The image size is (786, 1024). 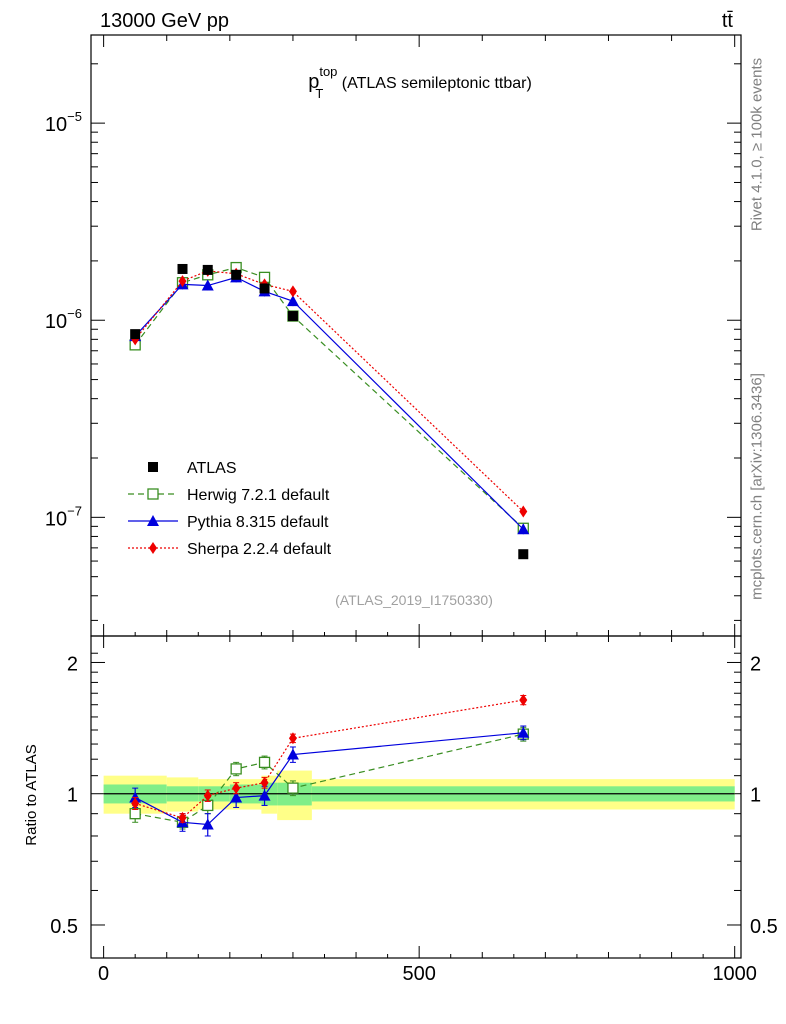 I want to click on legend-label: ATLAS, so click(x=212, y=468).